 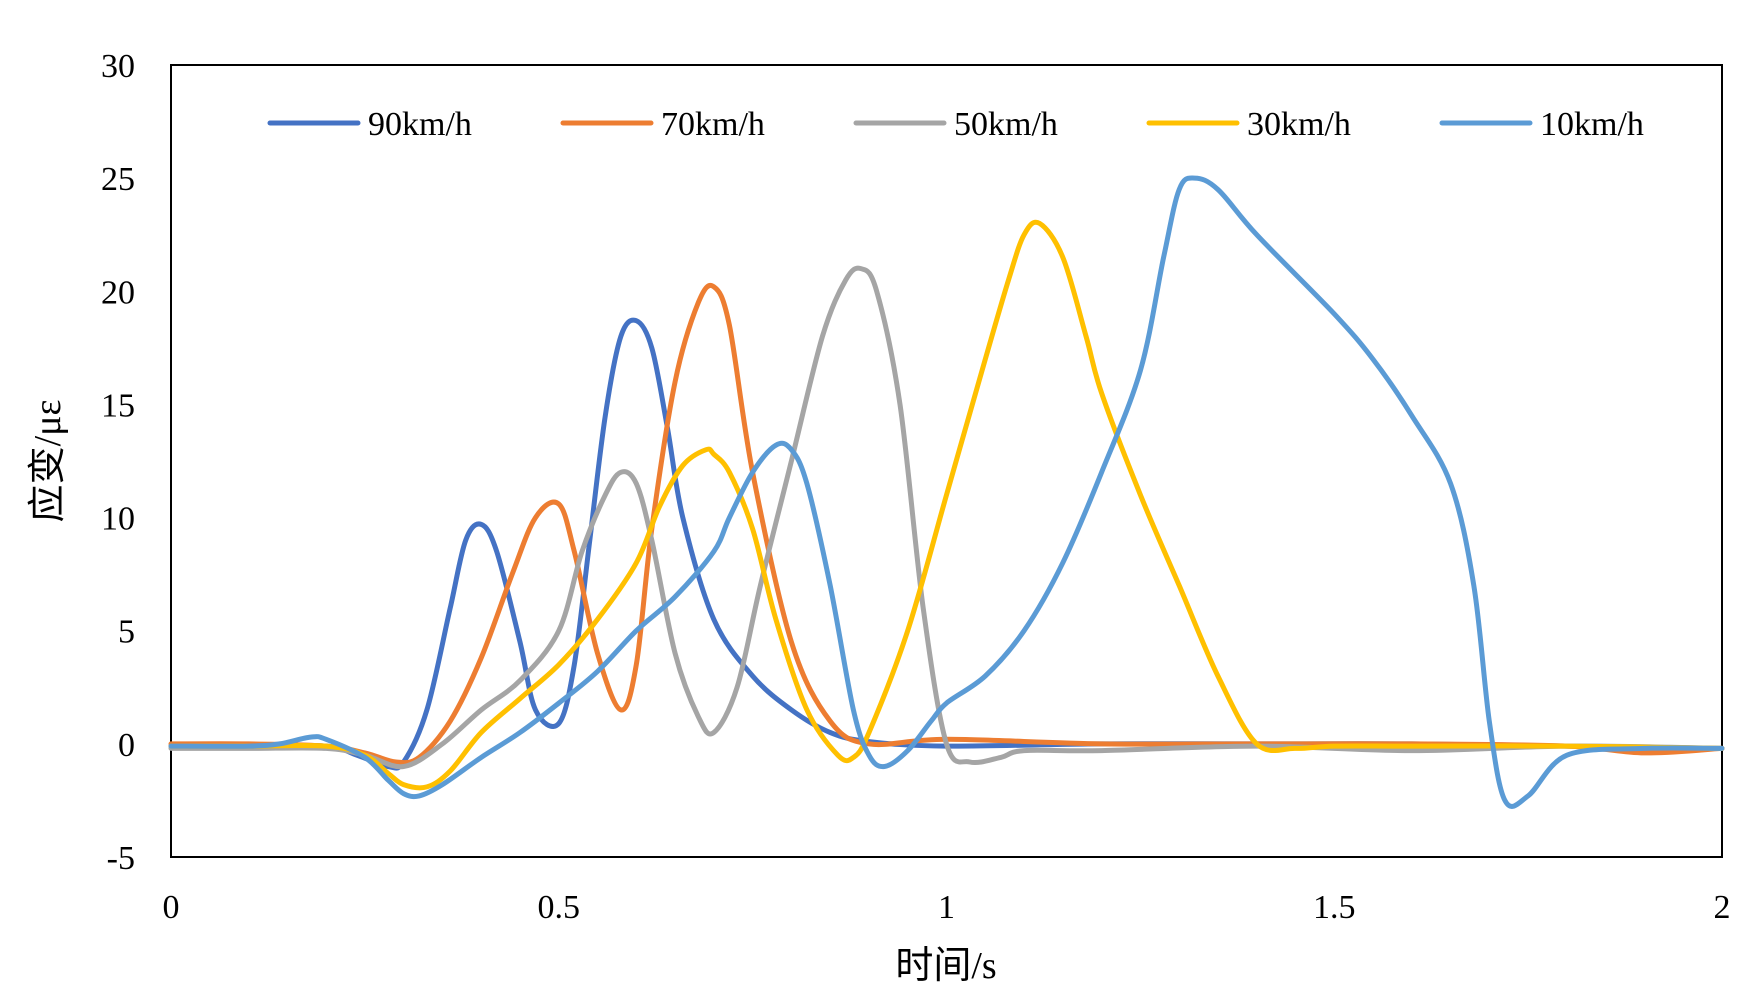 I want to click on y-axis-ticks: -5 0 5 10 15 20 25 30, so click(x=118, y=462).